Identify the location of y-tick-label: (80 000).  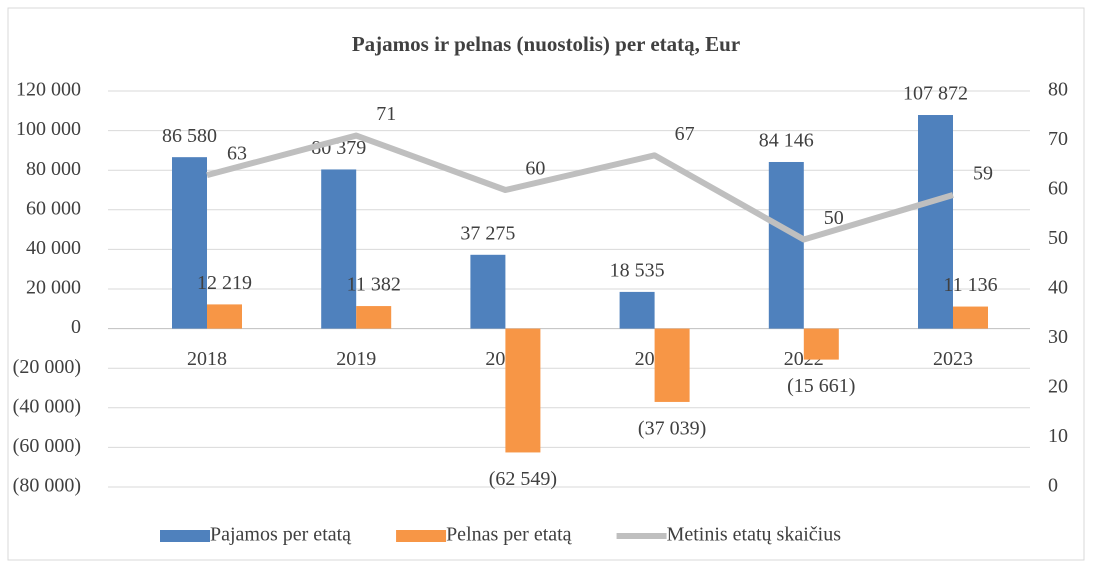
(47, 486).